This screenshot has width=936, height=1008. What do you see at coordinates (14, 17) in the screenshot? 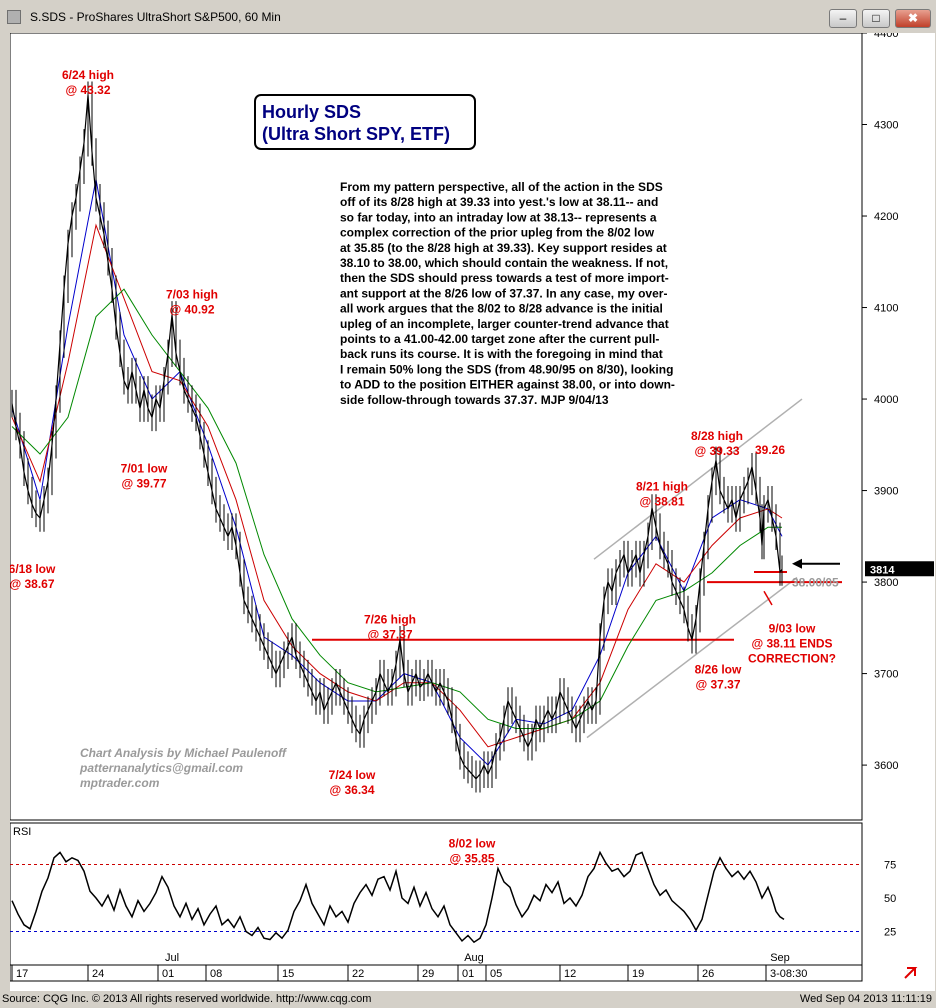
I see `app-icon` at bounding box center [14, 17].